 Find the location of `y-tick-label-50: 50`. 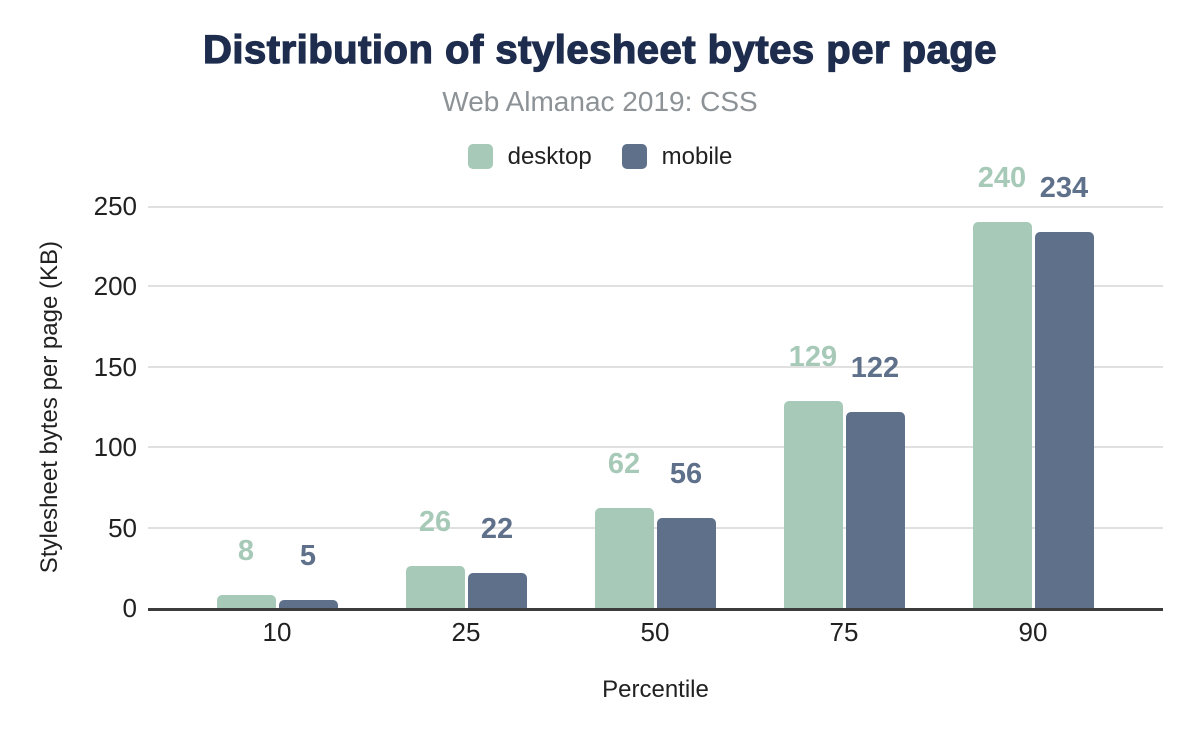

y-tick-label-50: 50 is located at coordinates (122, 528).